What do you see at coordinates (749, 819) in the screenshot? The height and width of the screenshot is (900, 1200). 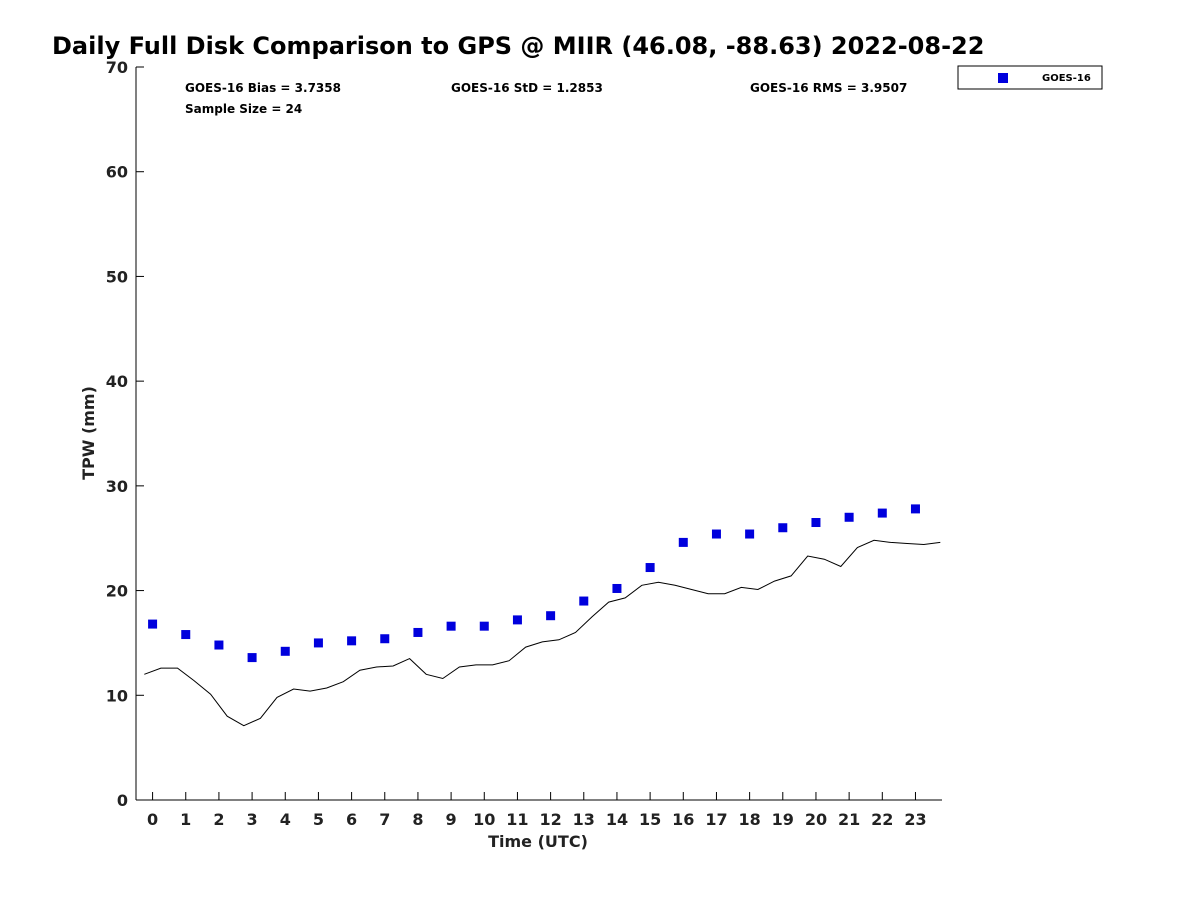 I see `x-tick-label: 18` at bounding box center [749, 819].